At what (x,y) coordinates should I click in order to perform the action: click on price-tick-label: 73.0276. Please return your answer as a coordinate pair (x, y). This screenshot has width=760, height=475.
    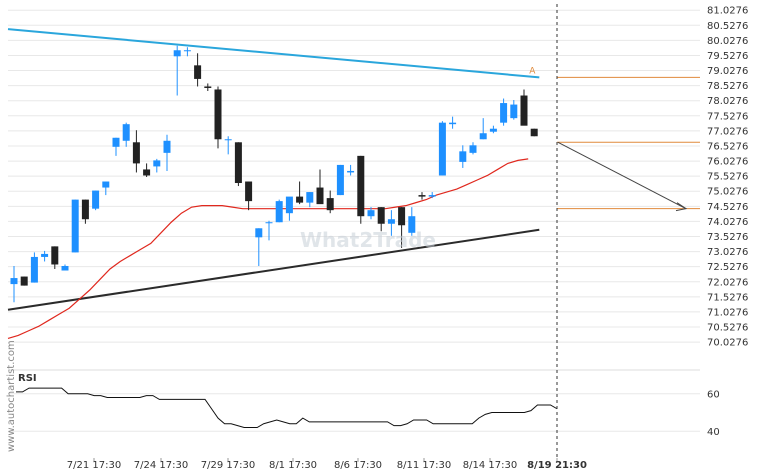
    Looking at the image, I should click on (727, 252).